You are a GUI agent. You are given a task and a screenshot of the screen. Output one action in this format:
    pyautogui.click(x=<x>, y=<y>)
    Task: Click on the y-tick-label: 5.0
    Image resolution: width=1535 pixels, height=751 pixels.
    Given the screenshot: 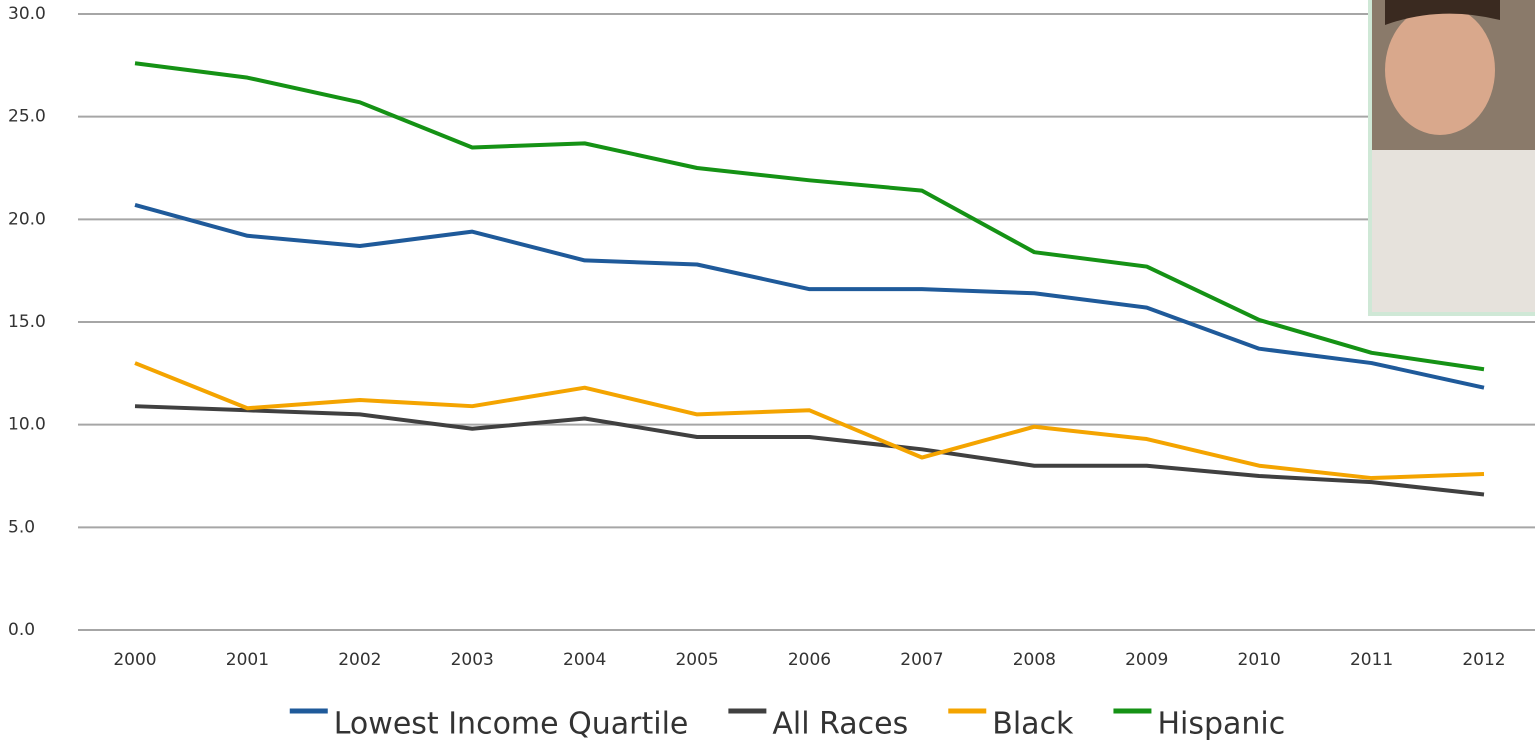 What is the action you would take?
    pyautogui.click(x=21, y=527)
    